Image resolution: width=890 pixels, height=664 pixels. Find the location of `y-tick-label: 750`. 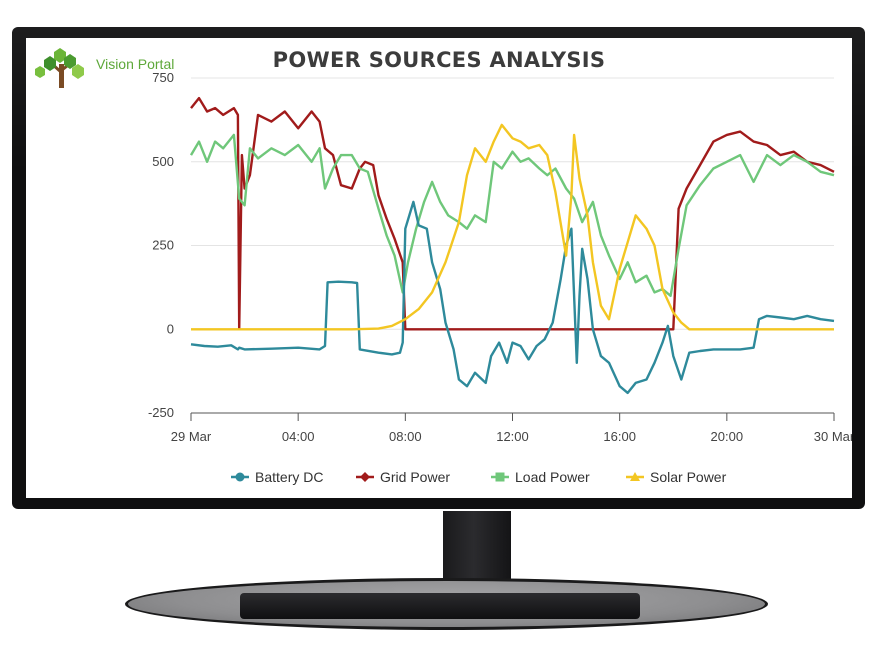

y-tick-label: 750 is located at coordinates (163, 77).